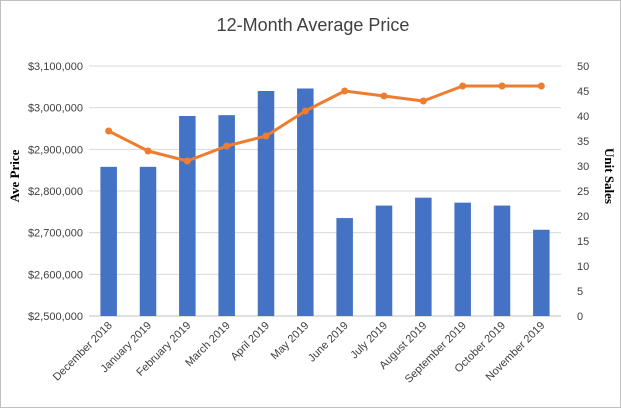  I want to click on line-series, so click(325, 123).